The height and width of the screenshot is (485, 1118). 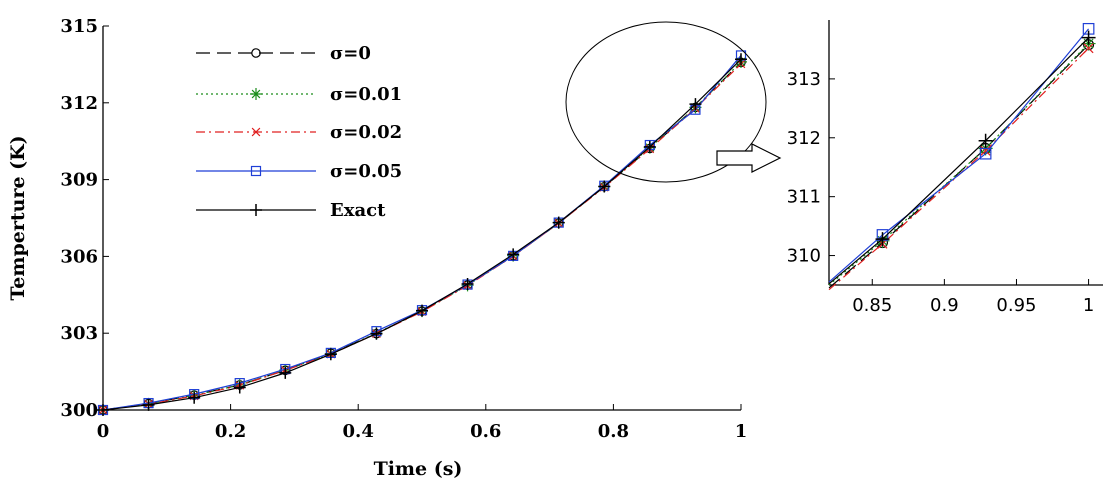 I want to click on zoom-y-tick-label: 313, so click(x=804, y=79).